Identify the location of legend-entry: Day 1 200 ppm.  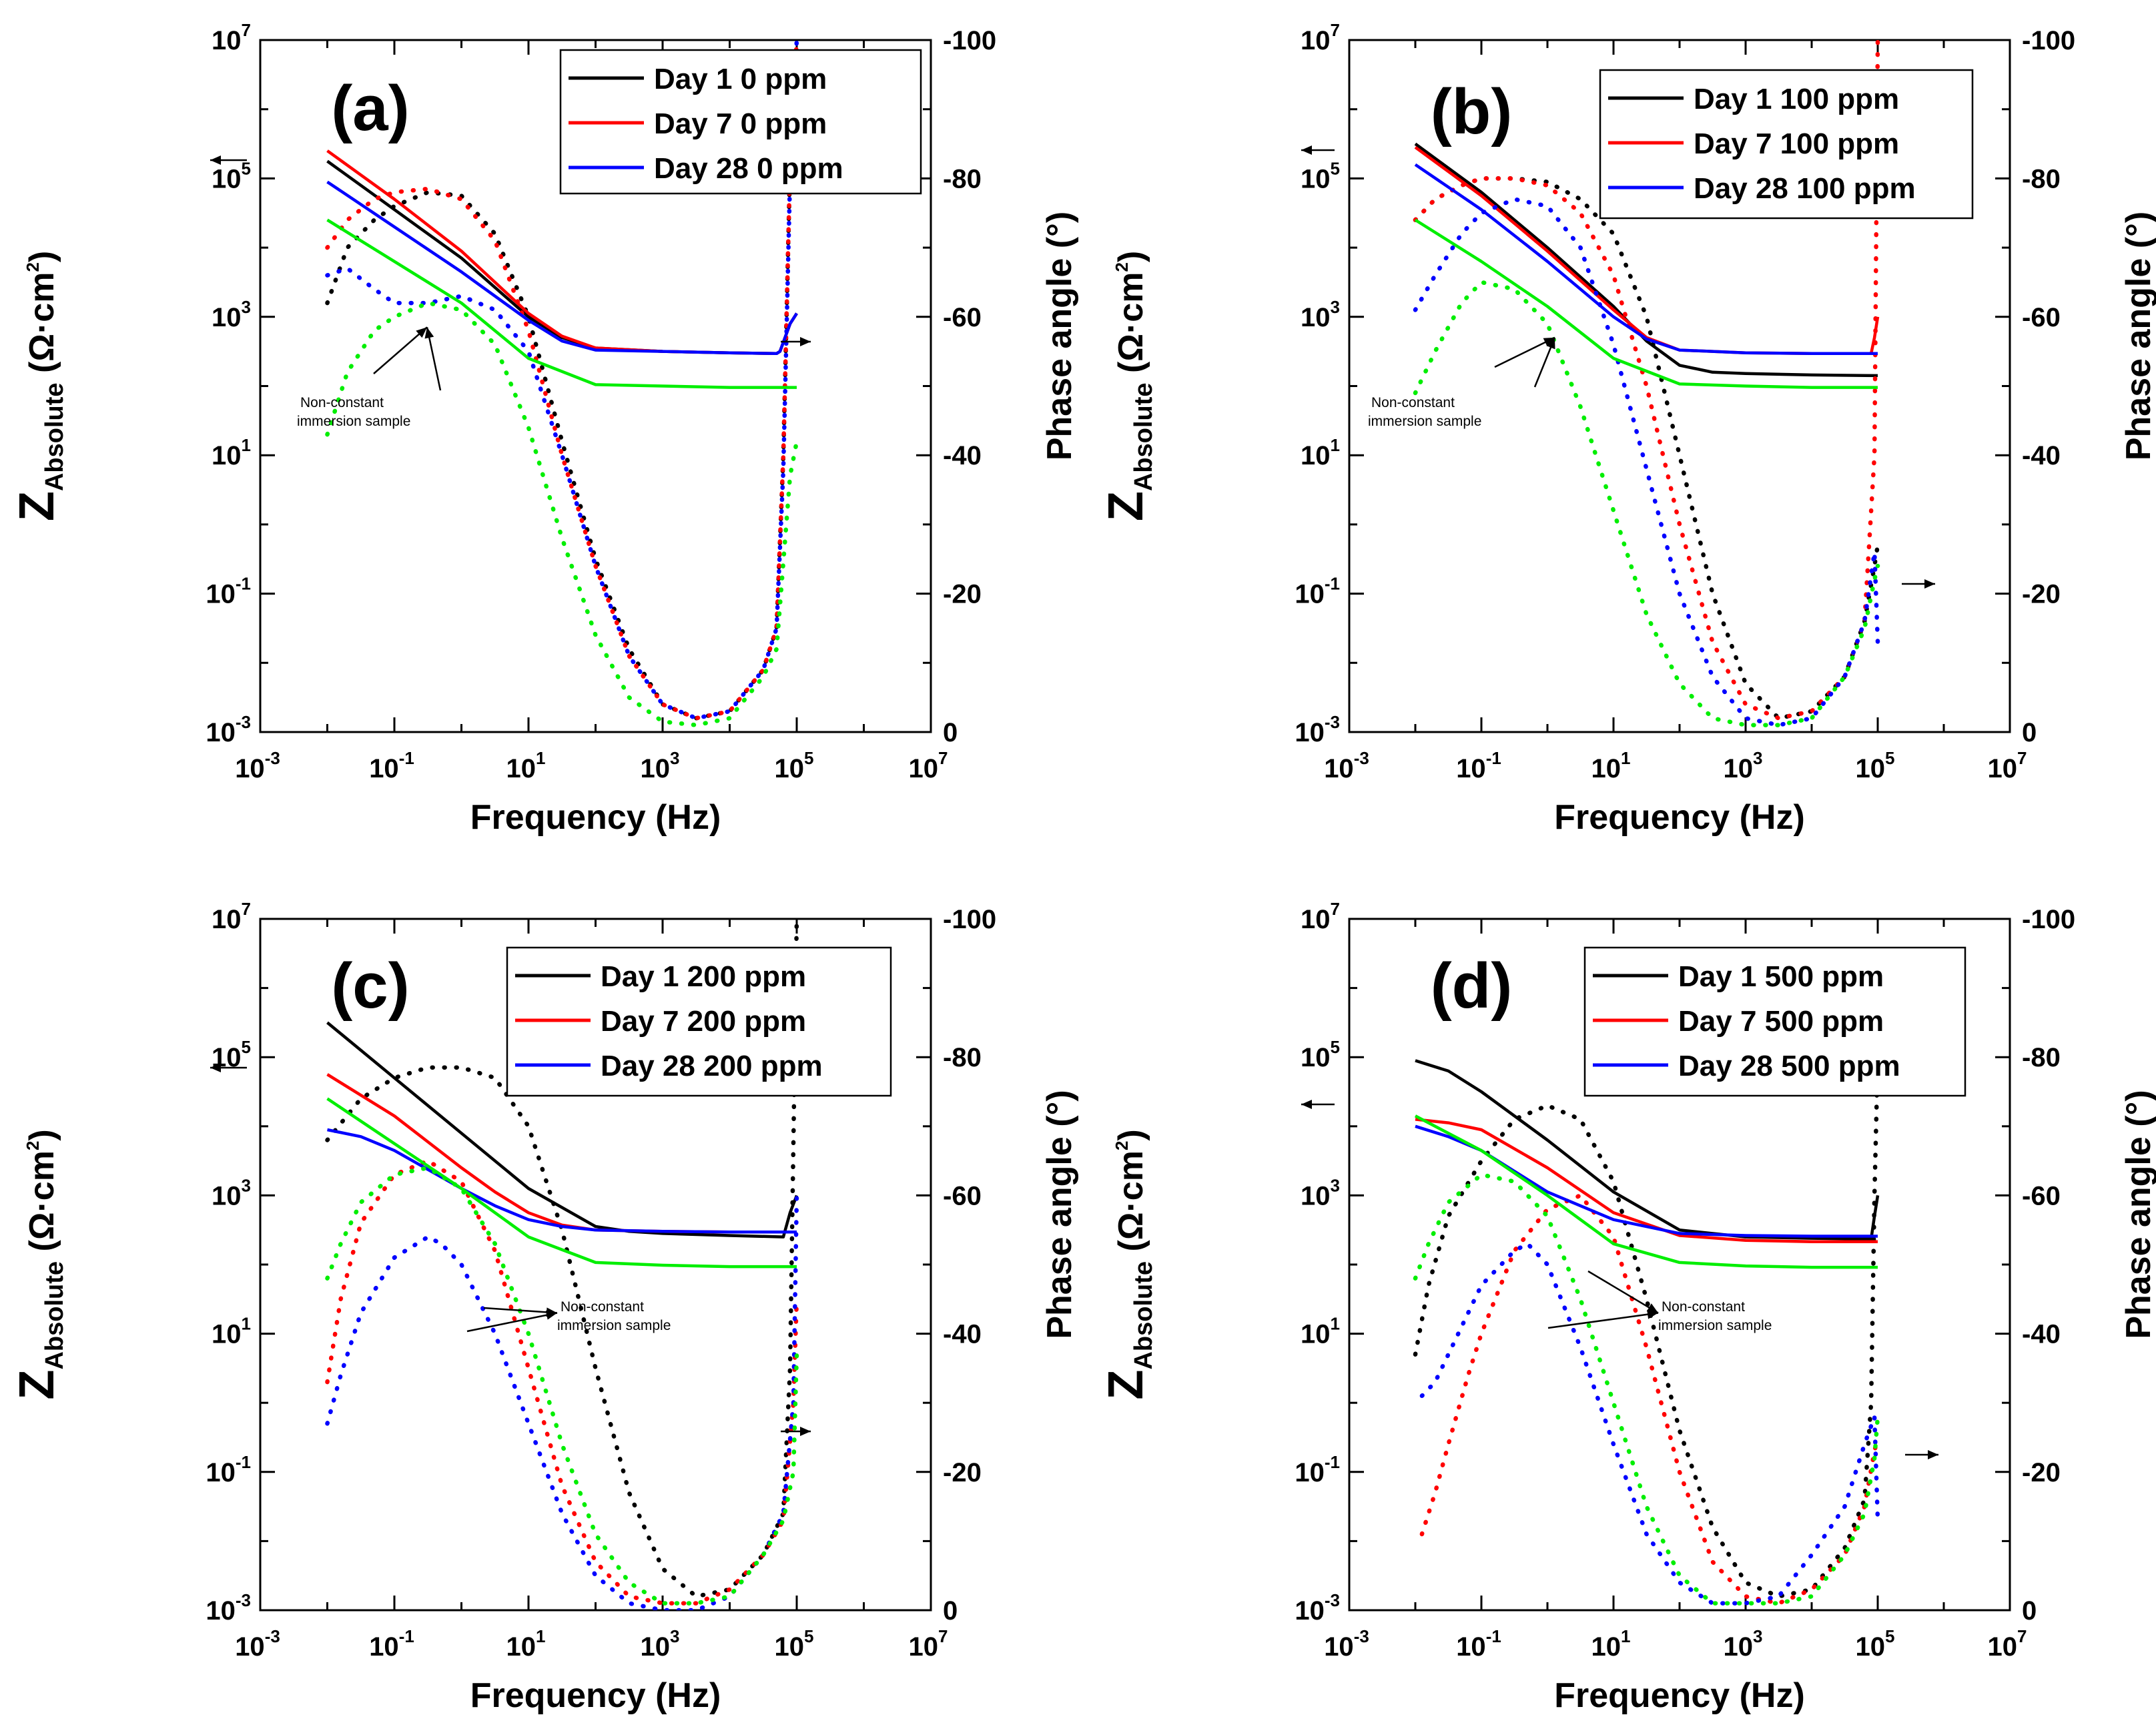
(703, 976).